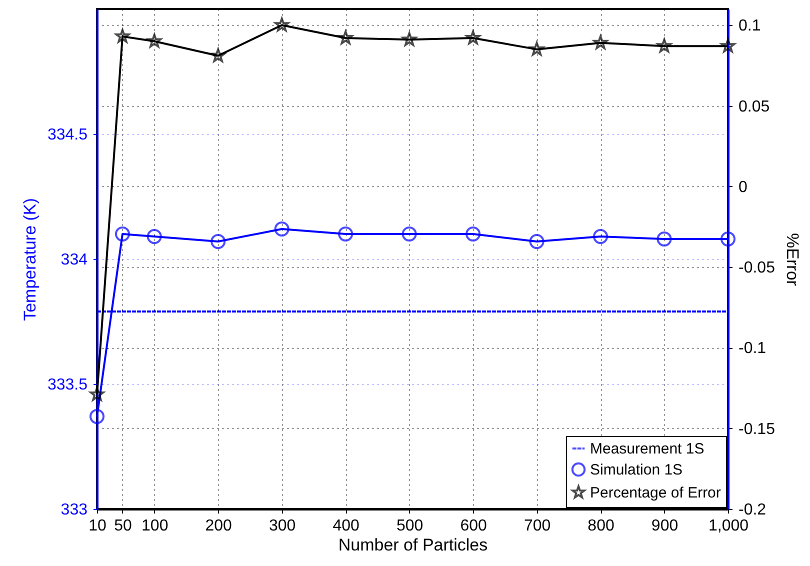 This screenshot has height=566, width=810. What do you see at coordinates (410, 526) in the screenshot?
I see `x-tick-label: 500` at bounding box center [410, 526].